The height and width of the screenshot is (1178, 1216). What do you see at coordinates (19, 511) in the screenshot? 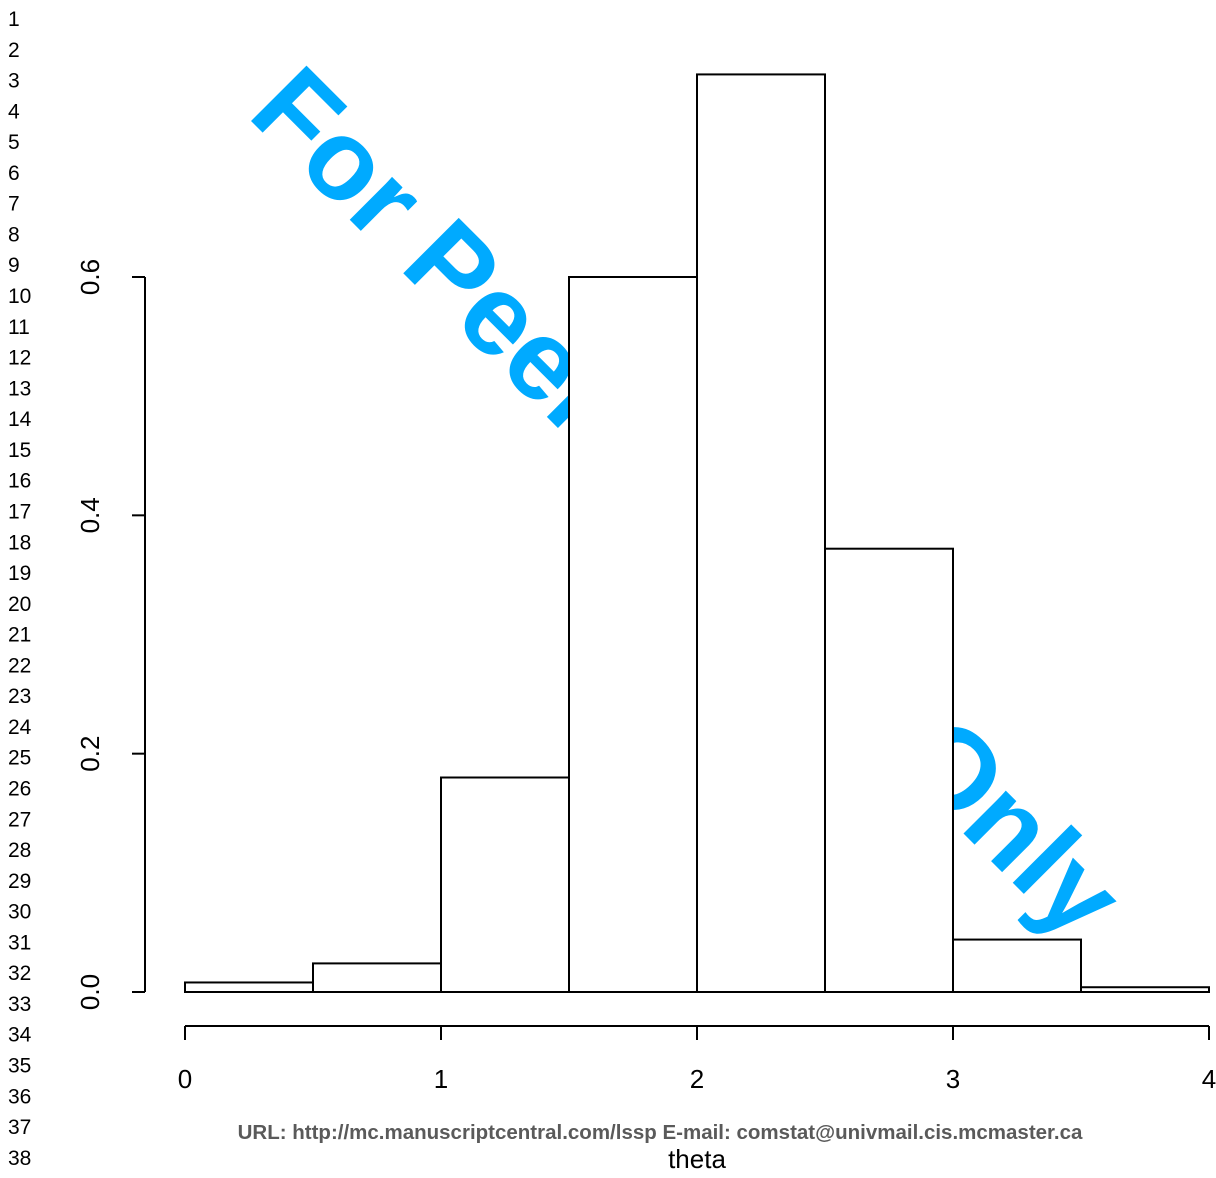
I see `line-number: 17` at bounding box center [19, 511].